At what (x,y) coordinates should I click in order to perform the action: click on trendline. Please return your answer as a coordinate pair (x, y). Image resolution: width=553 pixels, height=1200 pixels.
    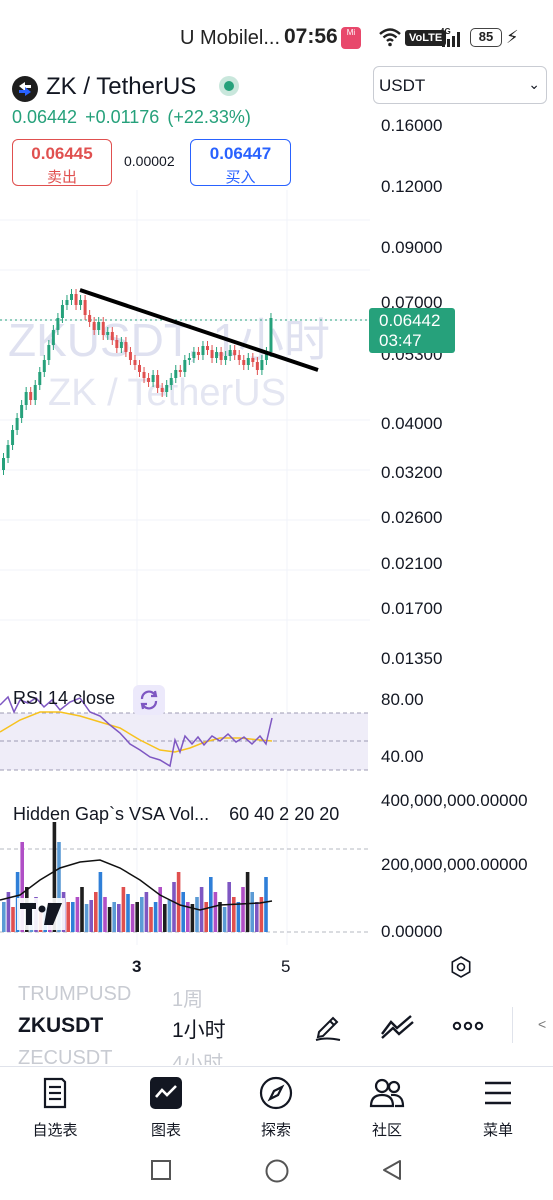
    Looking at the image, I should click on (199, 330).